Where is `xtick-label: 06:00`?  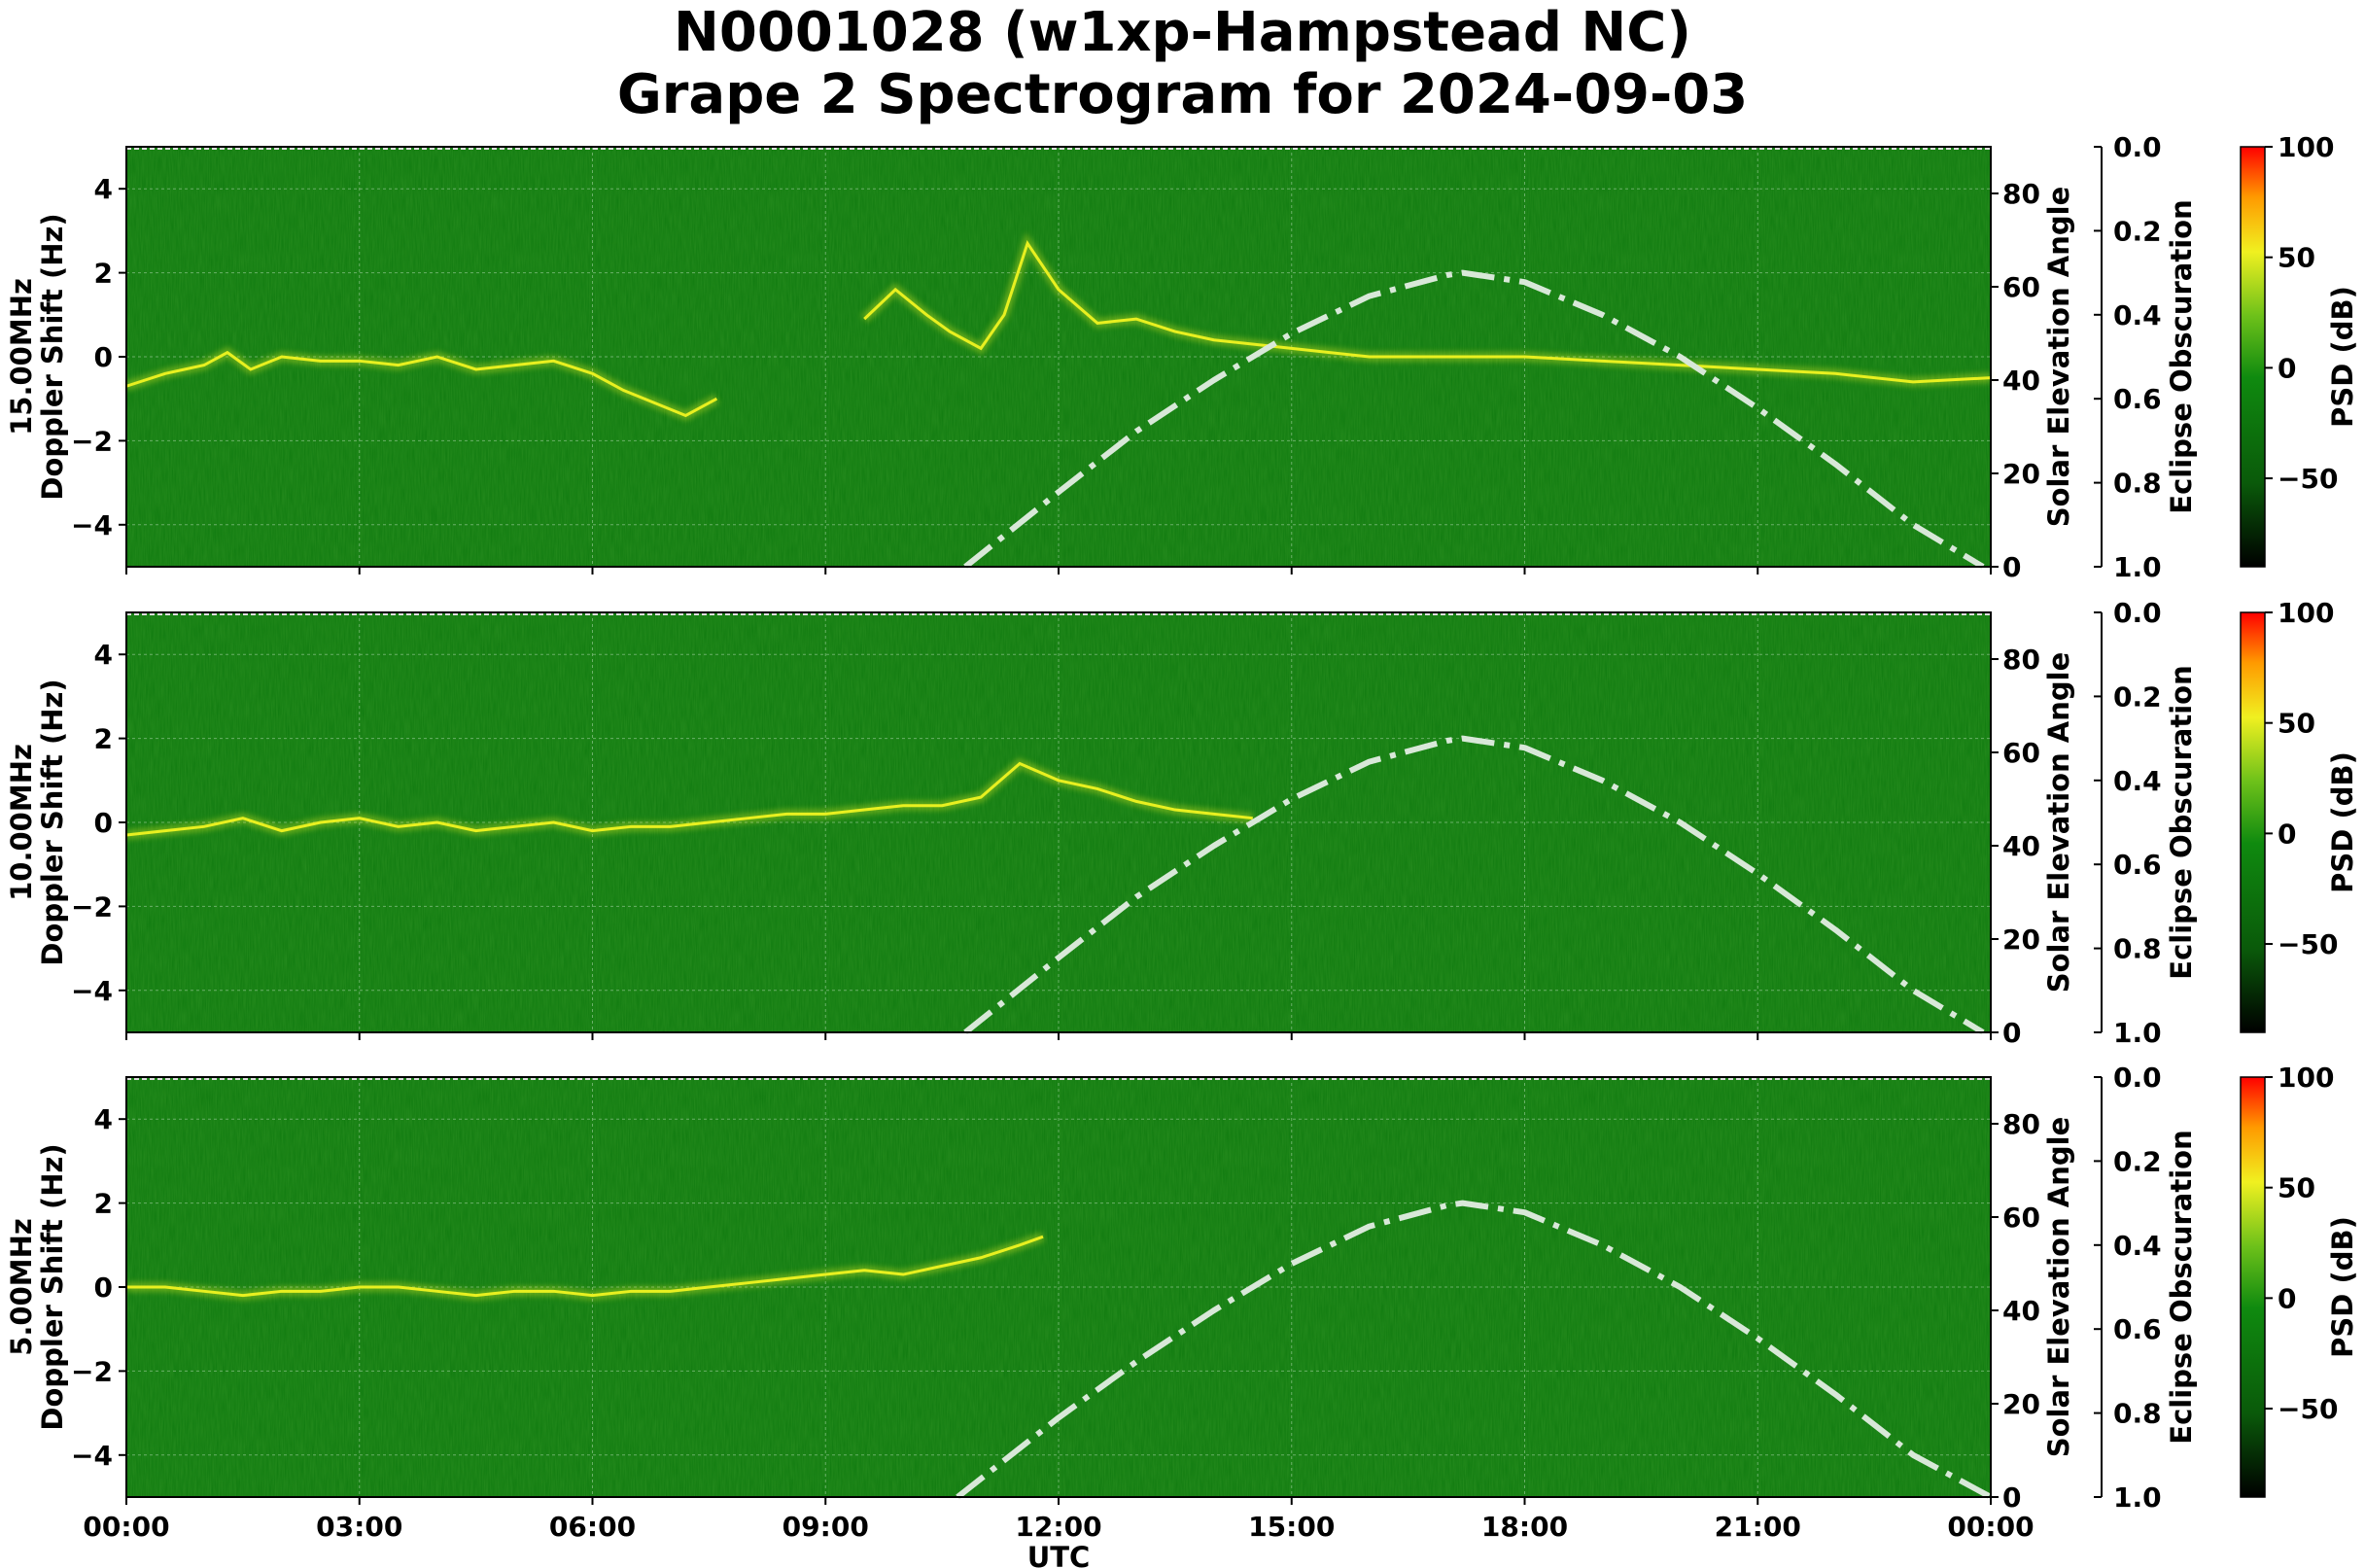 xtick-label: 06:00 is located at coordinates (592, 1527).